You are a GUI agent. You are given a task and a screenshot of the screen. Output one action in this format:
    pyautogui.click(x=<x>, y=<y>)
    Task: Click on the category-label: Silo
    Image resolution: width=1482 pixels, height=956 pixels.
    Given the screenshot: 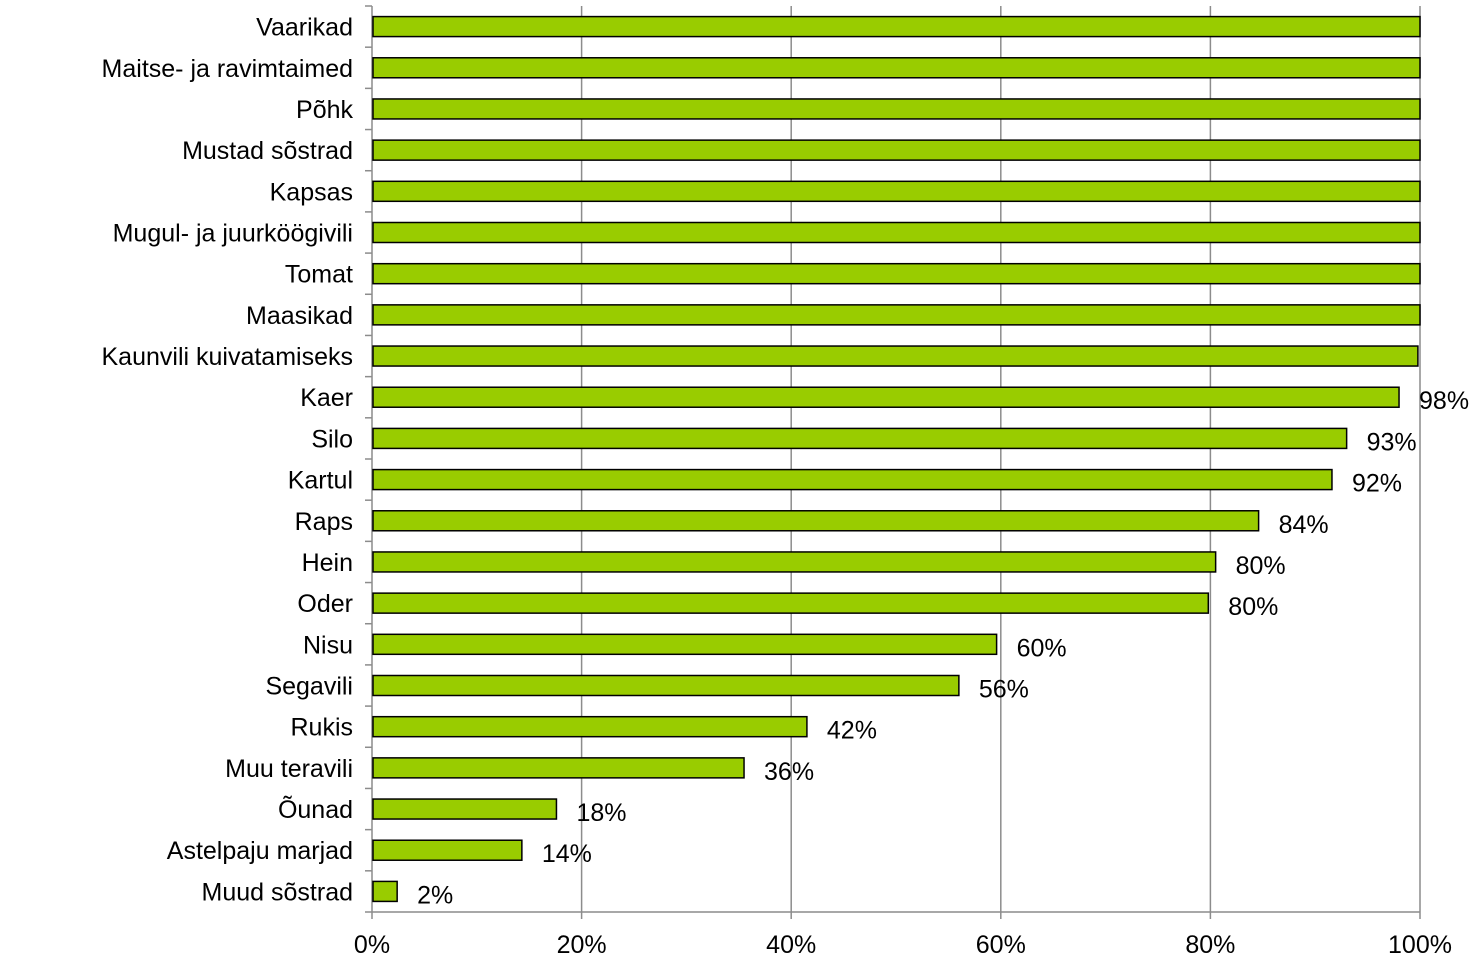 What is the action you would take?
    pyautogui.click(x=332, y=439)
    